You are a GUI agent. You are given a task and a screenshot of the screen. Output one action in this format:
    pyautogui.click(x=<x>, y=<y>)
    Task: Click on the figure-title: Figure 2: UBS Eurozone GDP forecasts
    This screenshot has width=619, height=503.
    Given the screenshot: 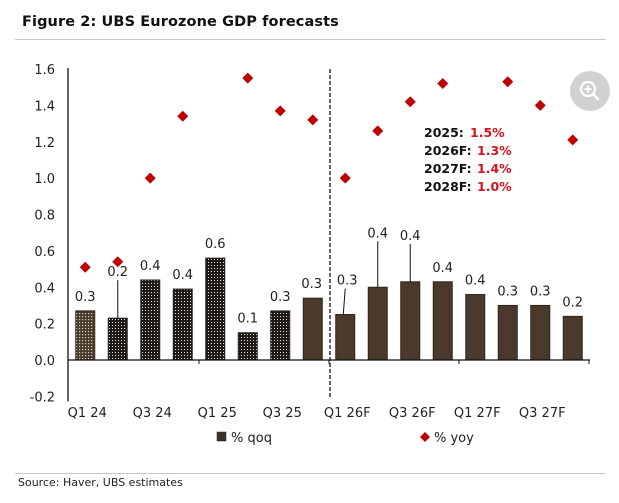 What is the action you would take?
    pyautogui.click(x=180, y=22)
    